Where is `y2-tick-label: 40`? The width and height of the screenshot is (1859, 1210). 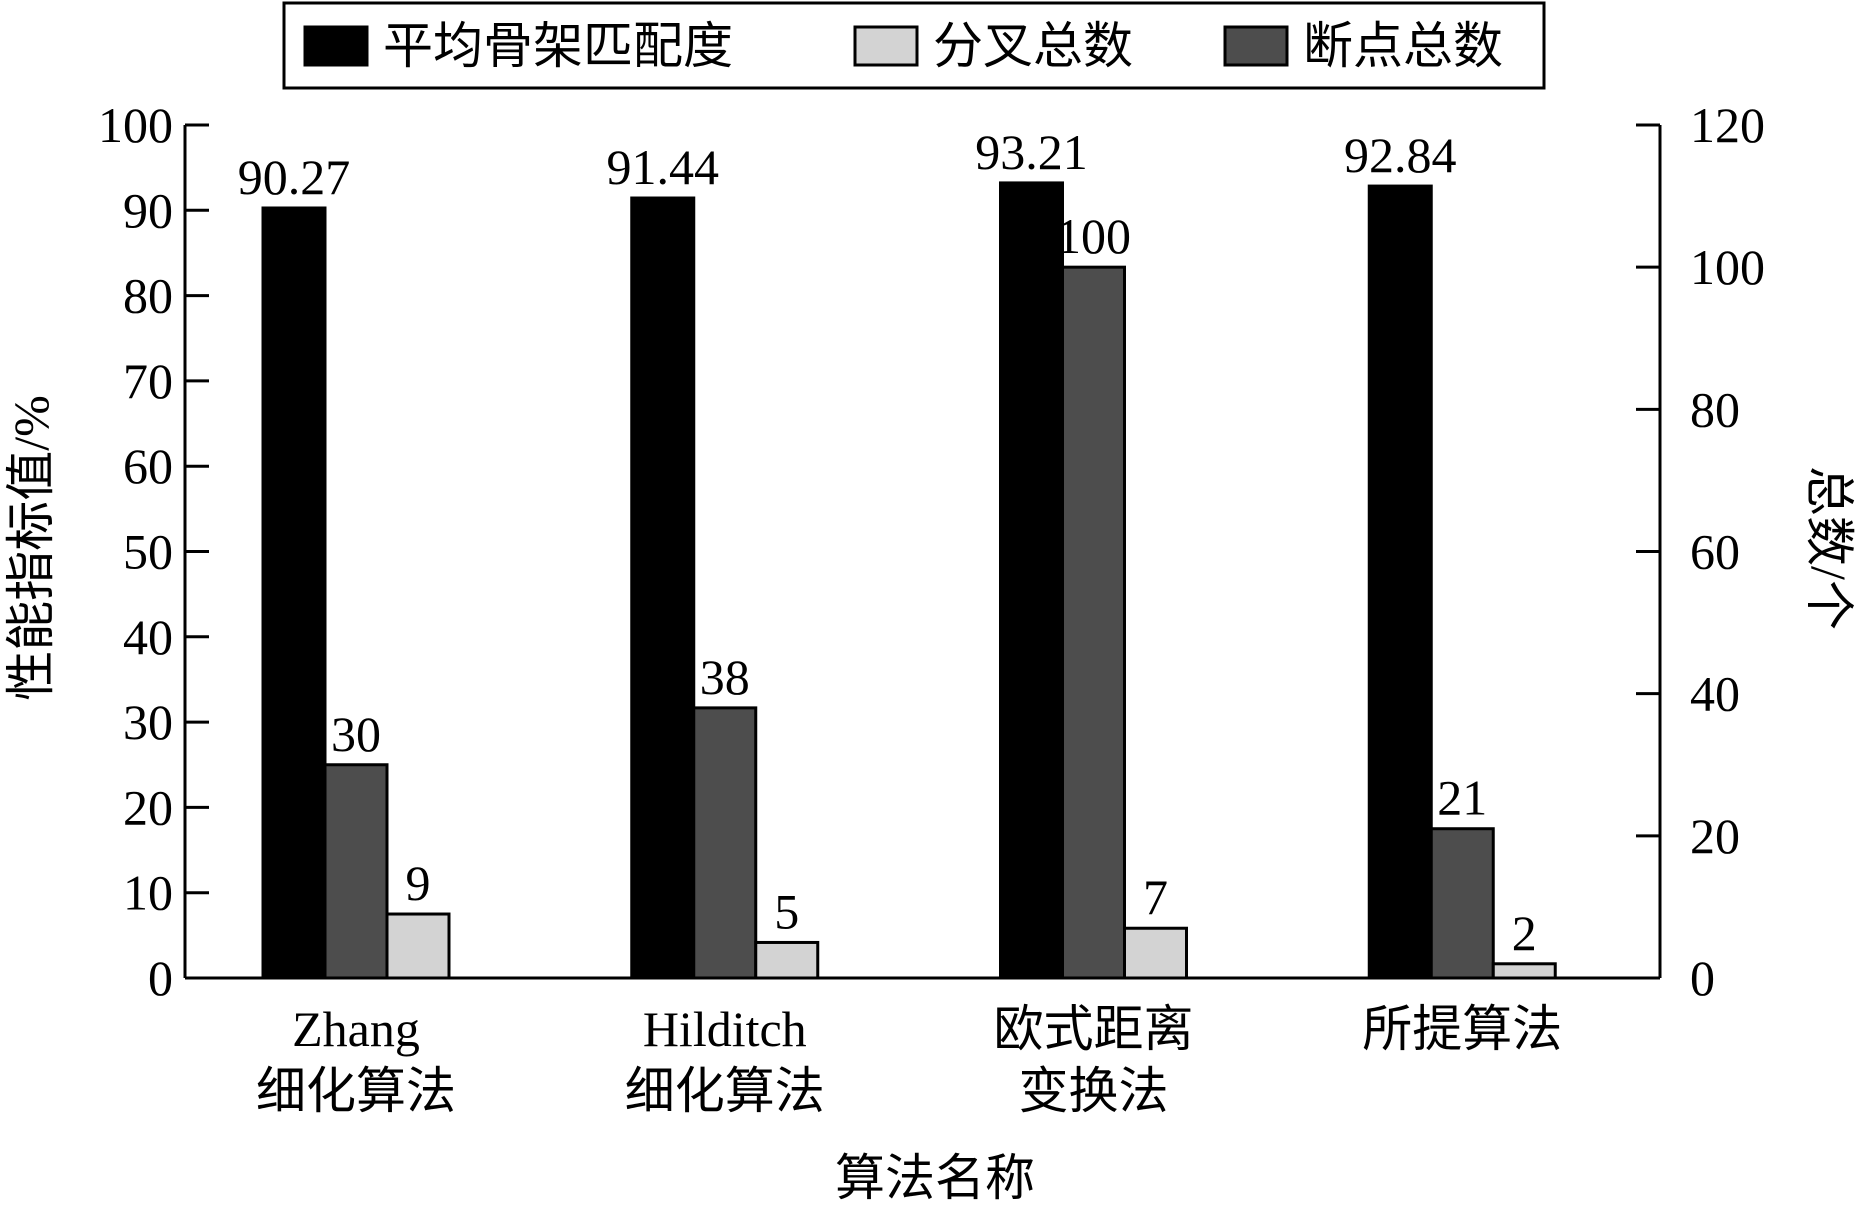 y2-tick-label: 40 is located at coordinates (1715, 694).